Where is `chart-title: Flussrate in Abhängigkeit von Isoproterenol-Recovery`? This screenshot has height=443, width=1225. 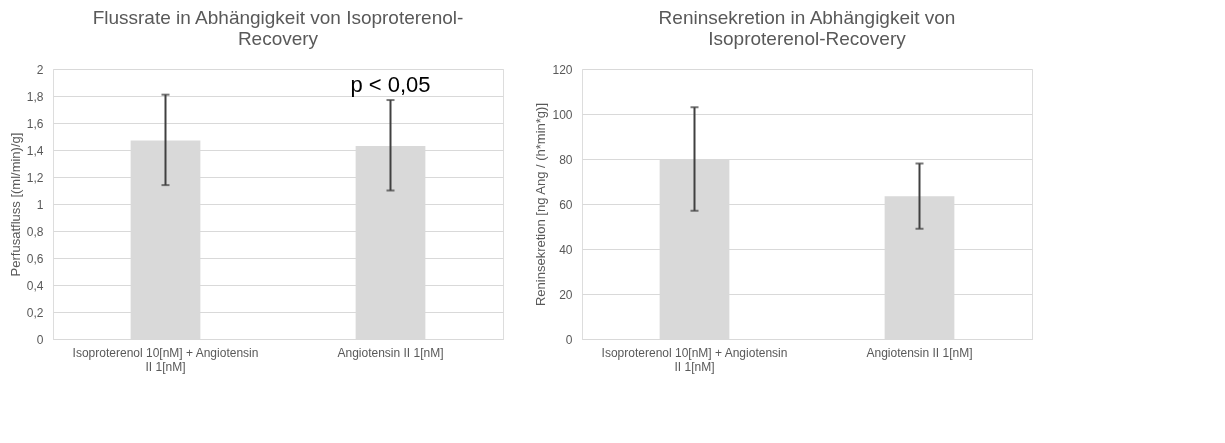
chart-title: Flussrate in Abhängigkeit von Isoproterenol-Recovery is located at coordinates (278, 28).